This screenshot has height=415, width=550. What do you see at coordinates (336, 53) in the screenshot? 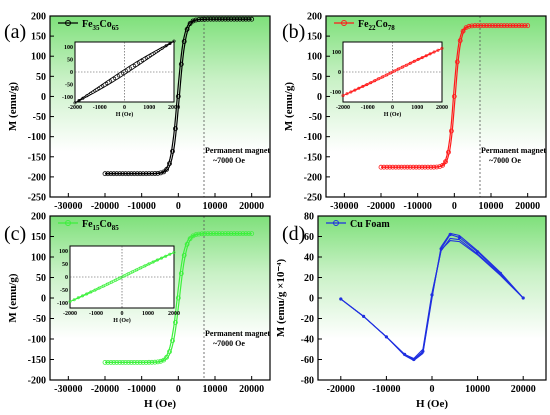
I see `inset-y-tick-label: 100` at bounding box center [336, 53].